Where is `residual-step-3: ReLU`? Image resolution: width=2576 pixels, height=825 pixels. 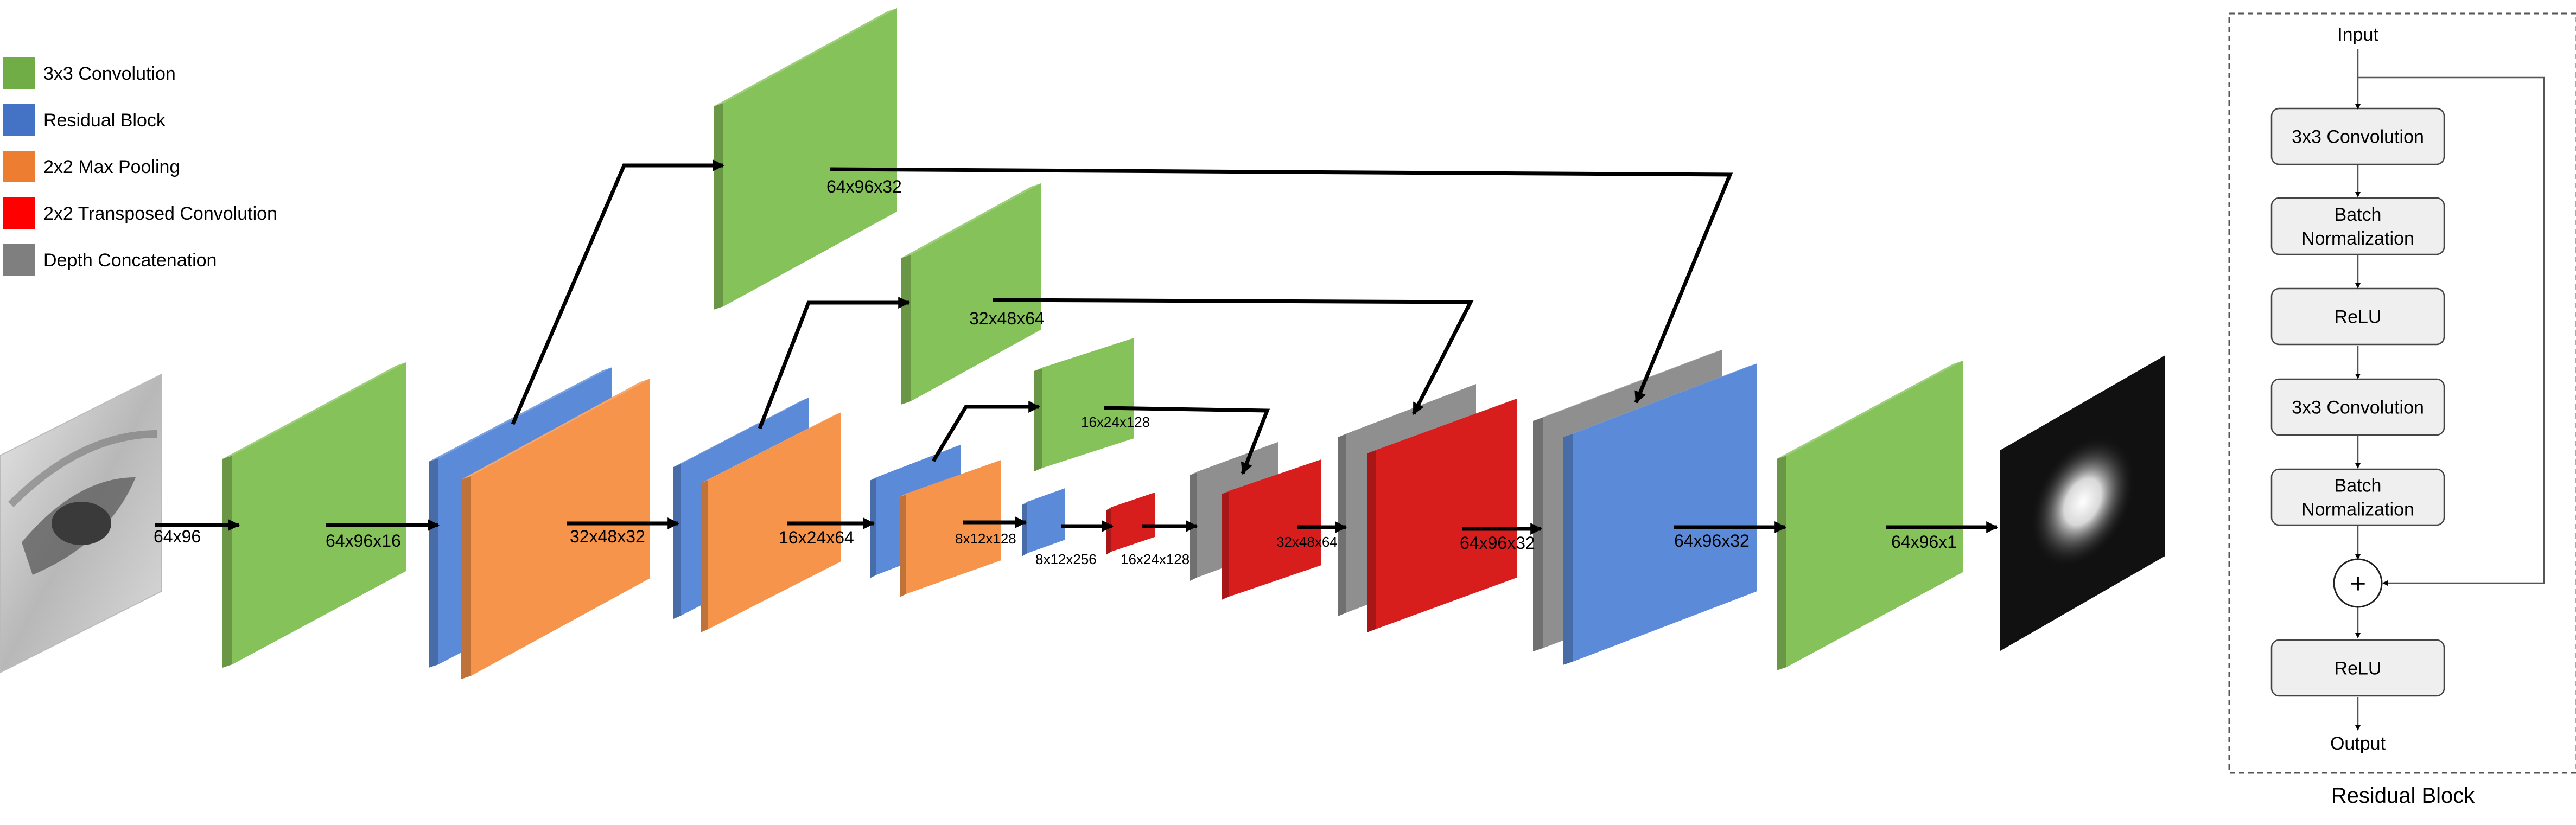 residual-step-3: ReLU is located at coordinates (2357, 316).